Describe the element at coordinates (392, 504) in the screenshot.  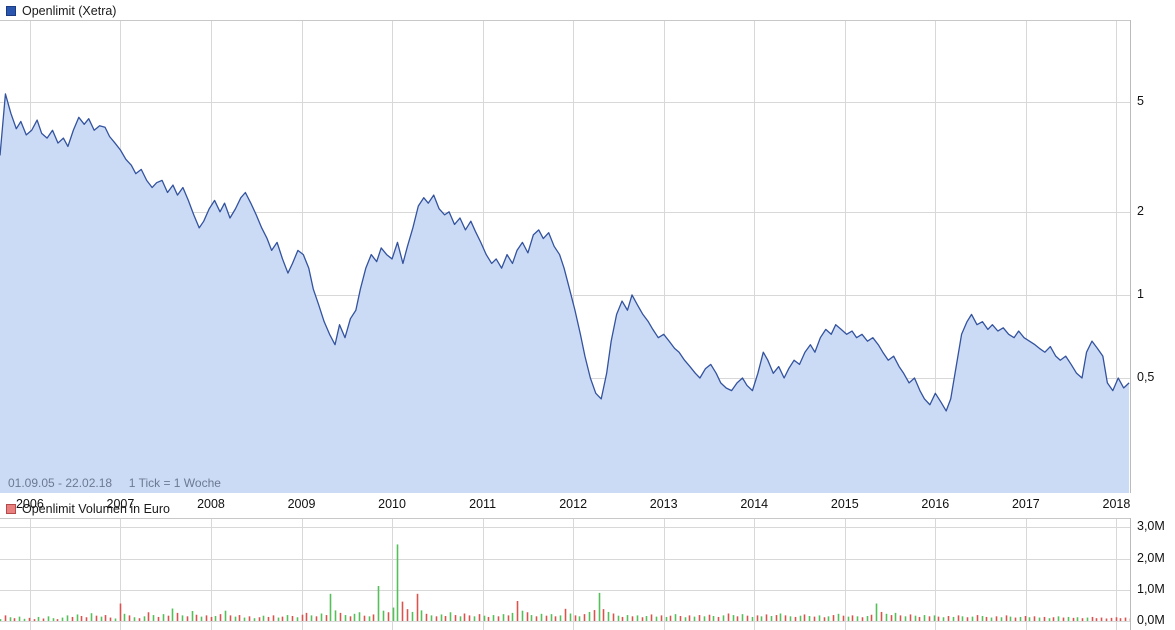
I see `x-axis-tick: 2010` at that location.